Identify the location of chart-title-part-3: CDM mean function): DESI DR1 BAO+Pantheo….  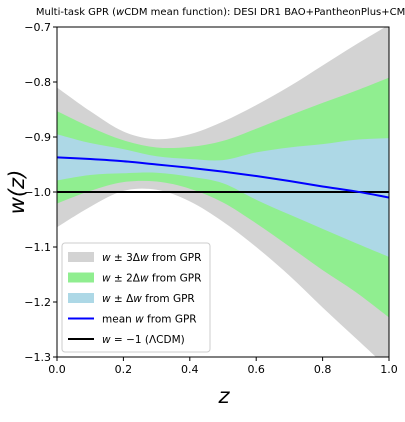
(264, 12).